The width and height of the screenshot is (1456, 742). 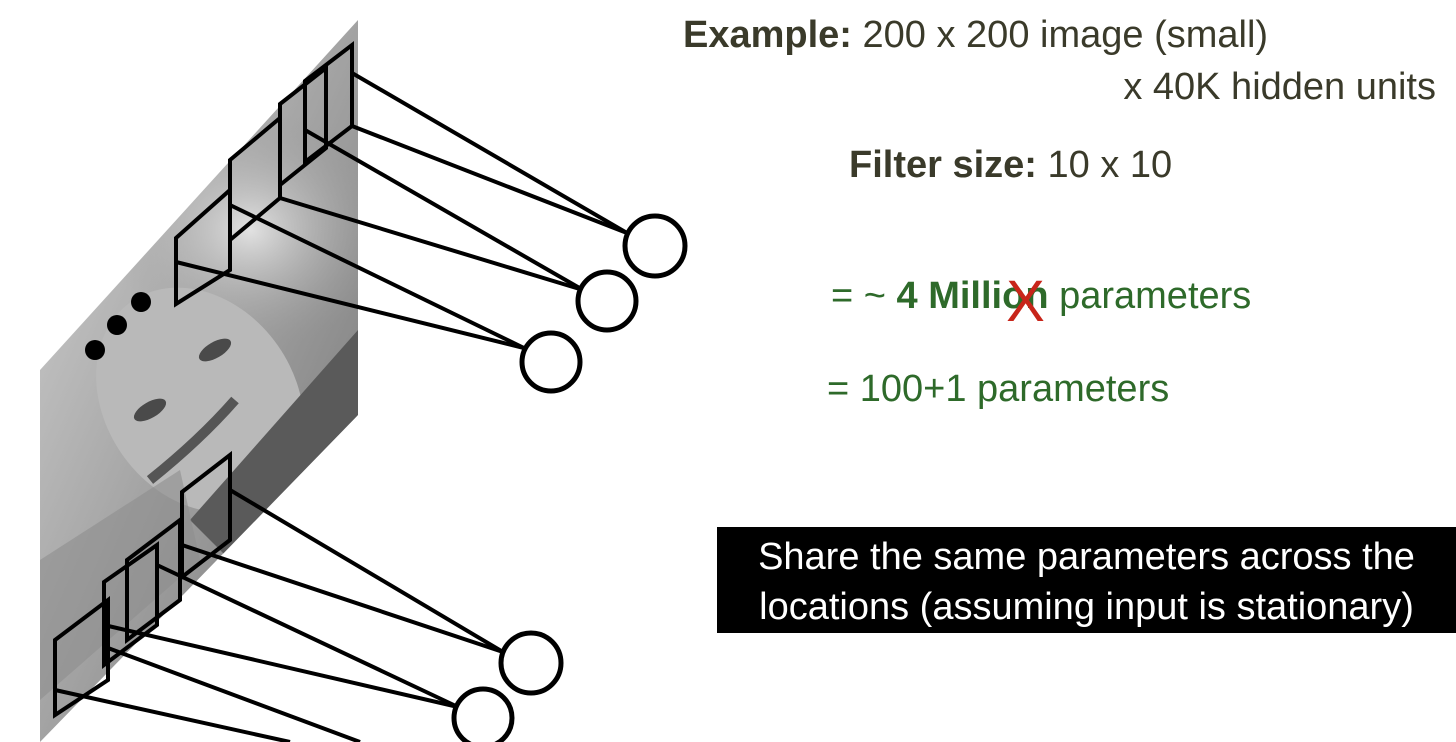 What do you see at coordinates (1086, 607) in the screenshot?
I see `callout-line-2: locations (assuming input is stationary)` at bounding box center [1086, 607].